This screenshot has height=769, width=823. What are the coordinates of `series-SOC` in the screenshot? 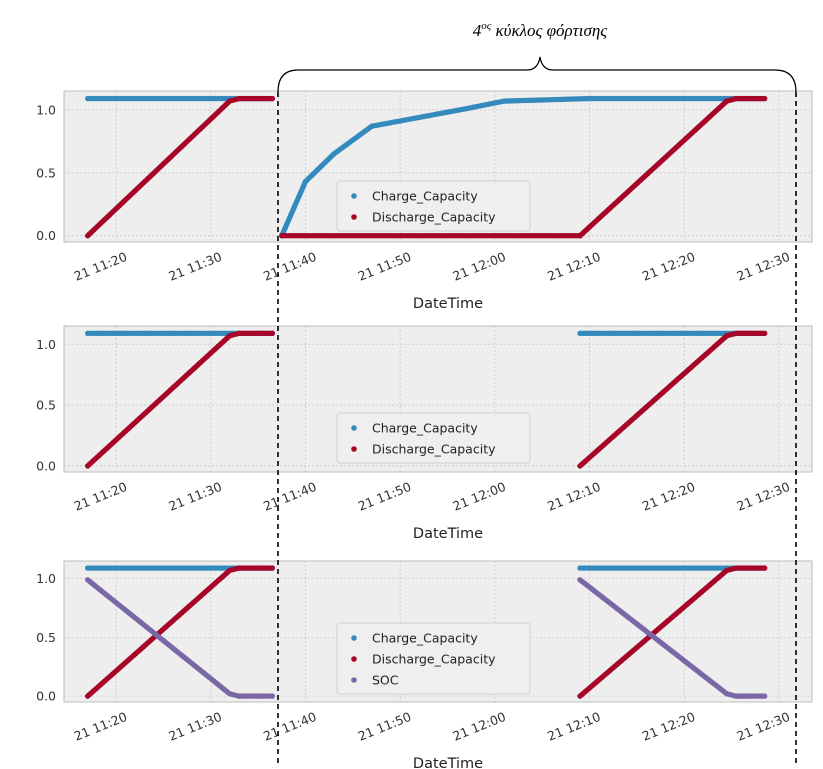 It's located at (426, 638).